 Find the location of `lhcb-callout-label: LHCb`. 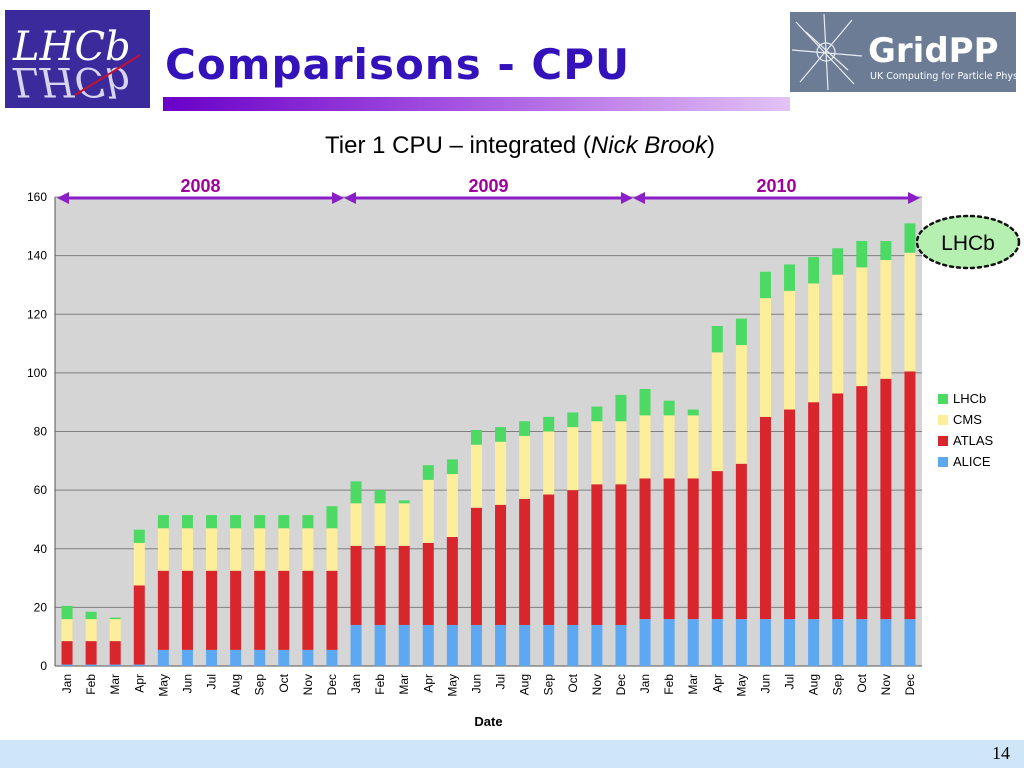

lhcb-callout-label: LHCb is located at coordinates (968, 243).